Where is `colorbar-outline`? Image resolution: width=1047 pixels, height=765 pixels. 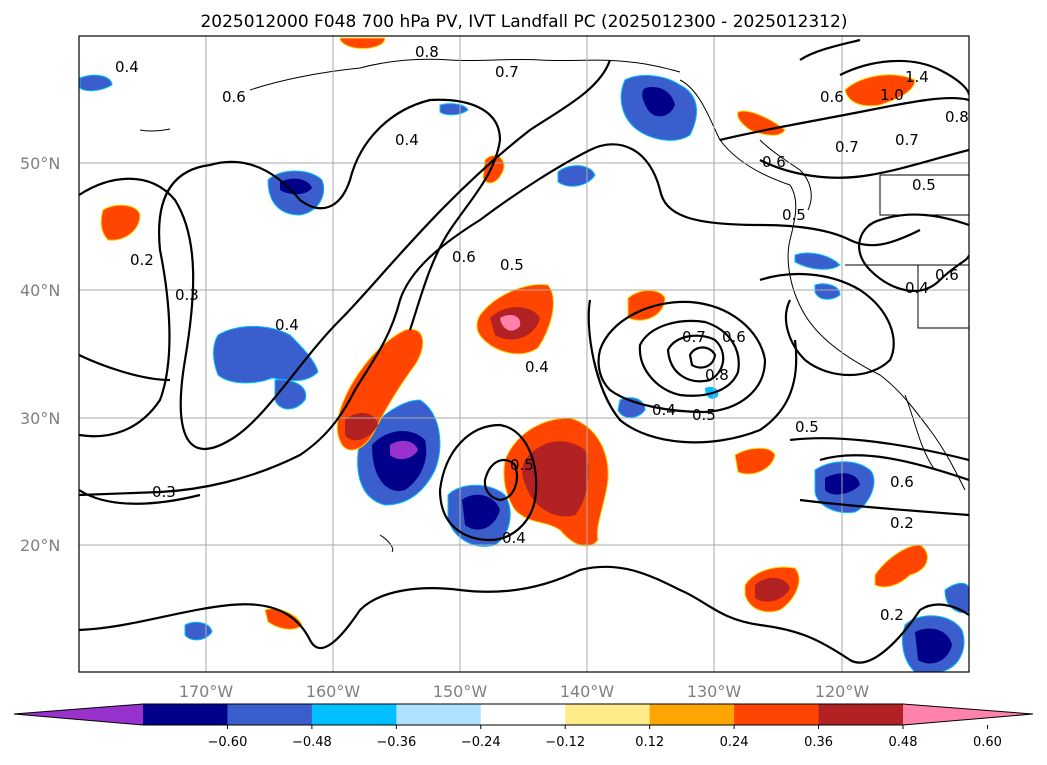 colorbar-outline is located at coordinates (523, 714).